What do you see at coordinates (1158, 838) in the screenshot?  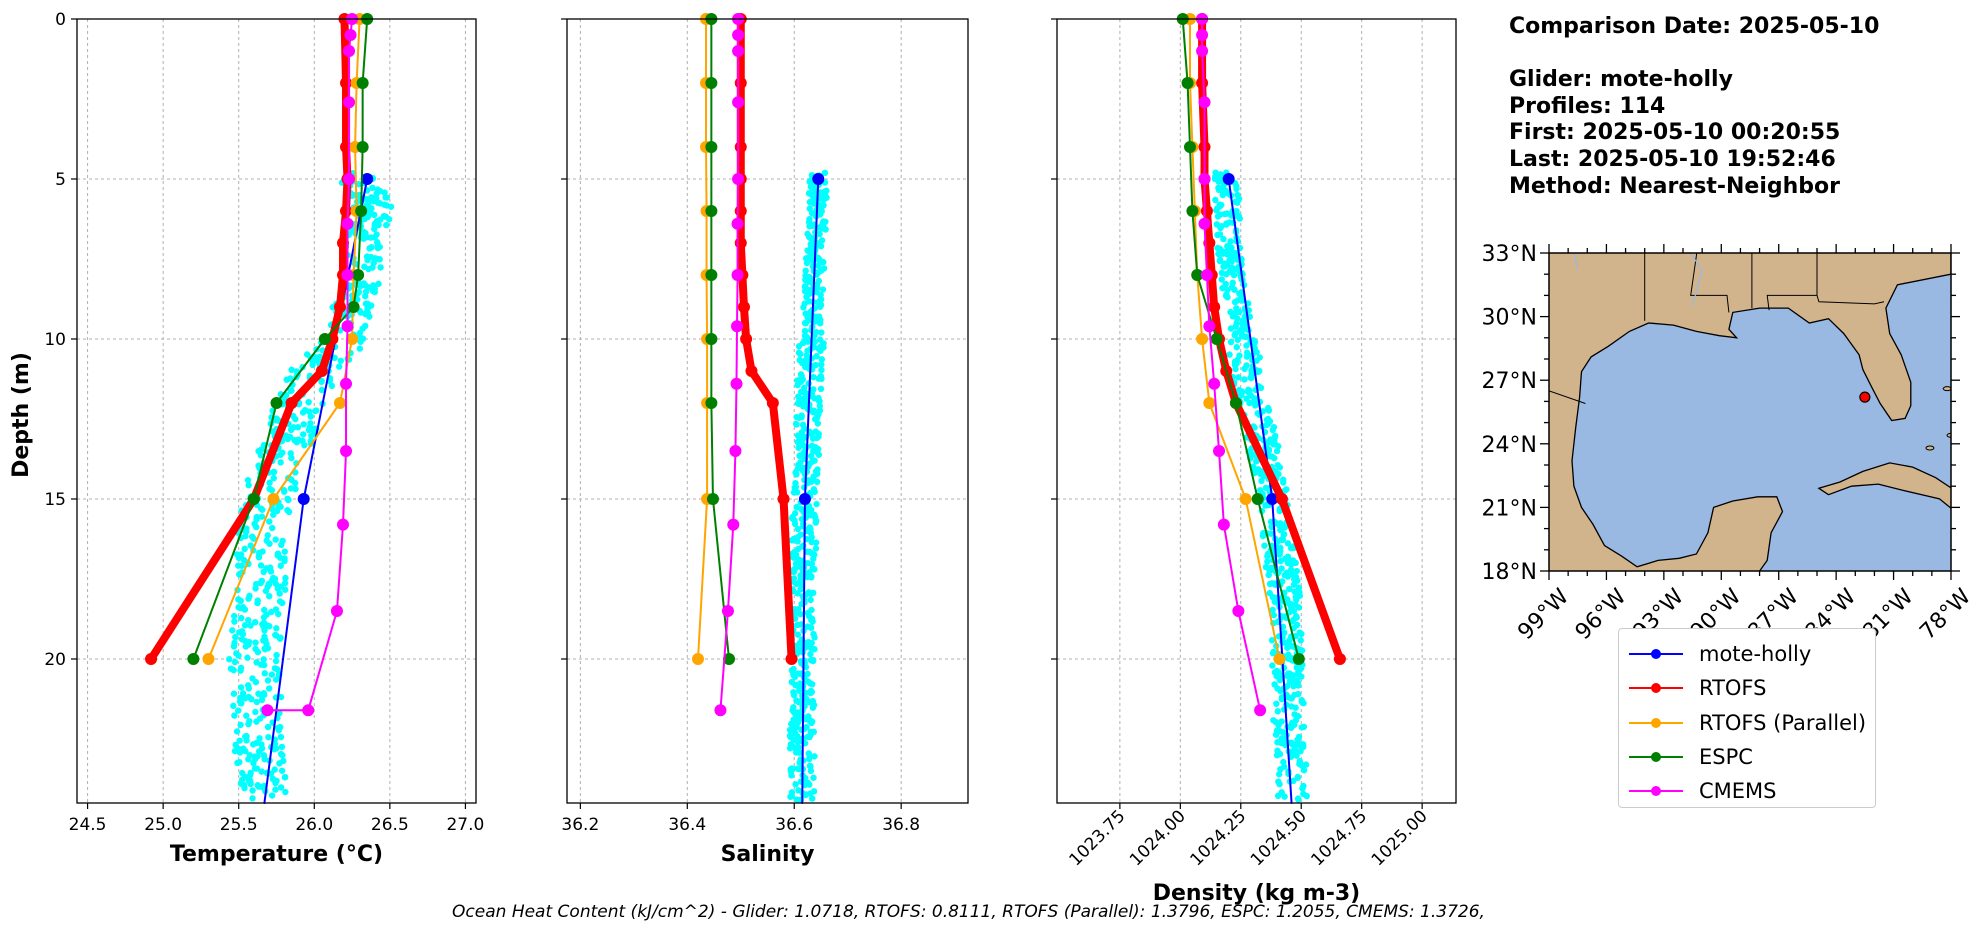 I see `x-tick-label: 1024.00` at bounding box center [1158, 838].